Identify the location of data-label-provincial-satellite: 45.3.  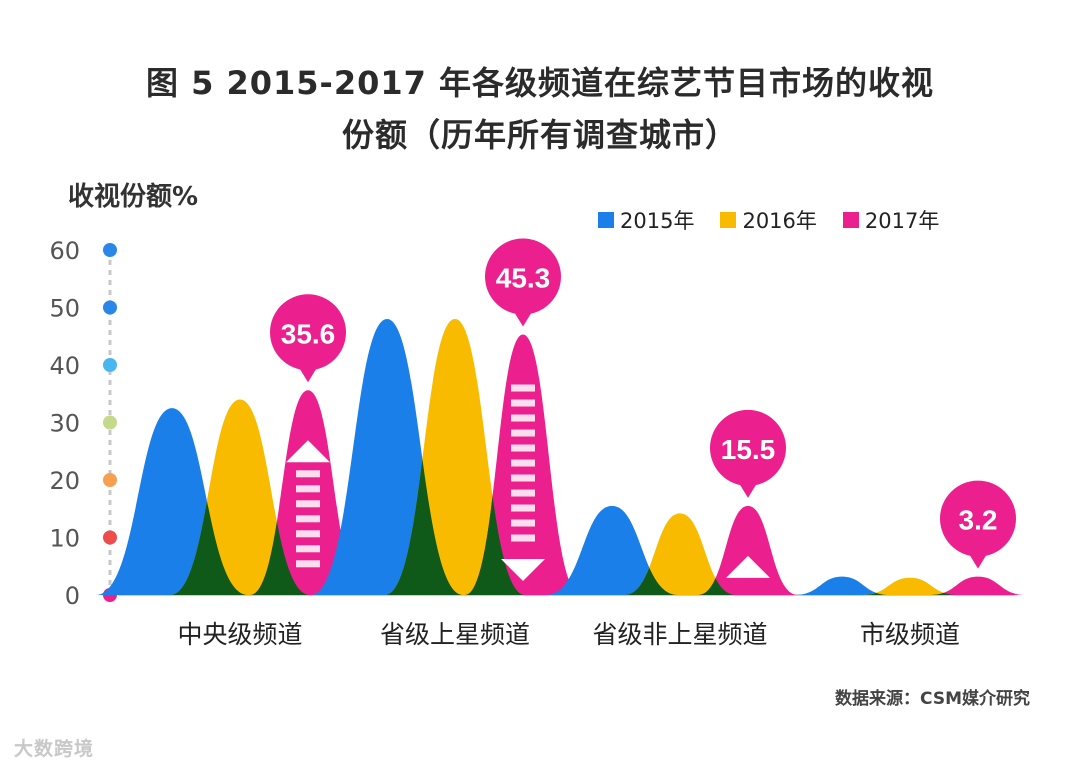
(523, 278).